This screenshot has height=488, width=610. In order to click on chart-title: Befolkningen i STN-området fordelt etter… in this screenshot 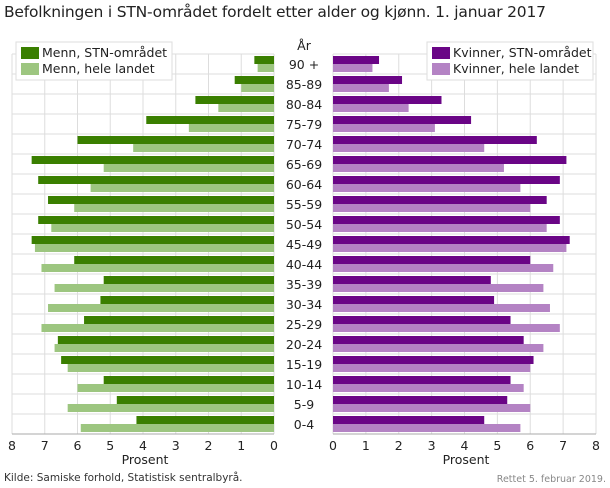, I will do `click(275, 12)`.